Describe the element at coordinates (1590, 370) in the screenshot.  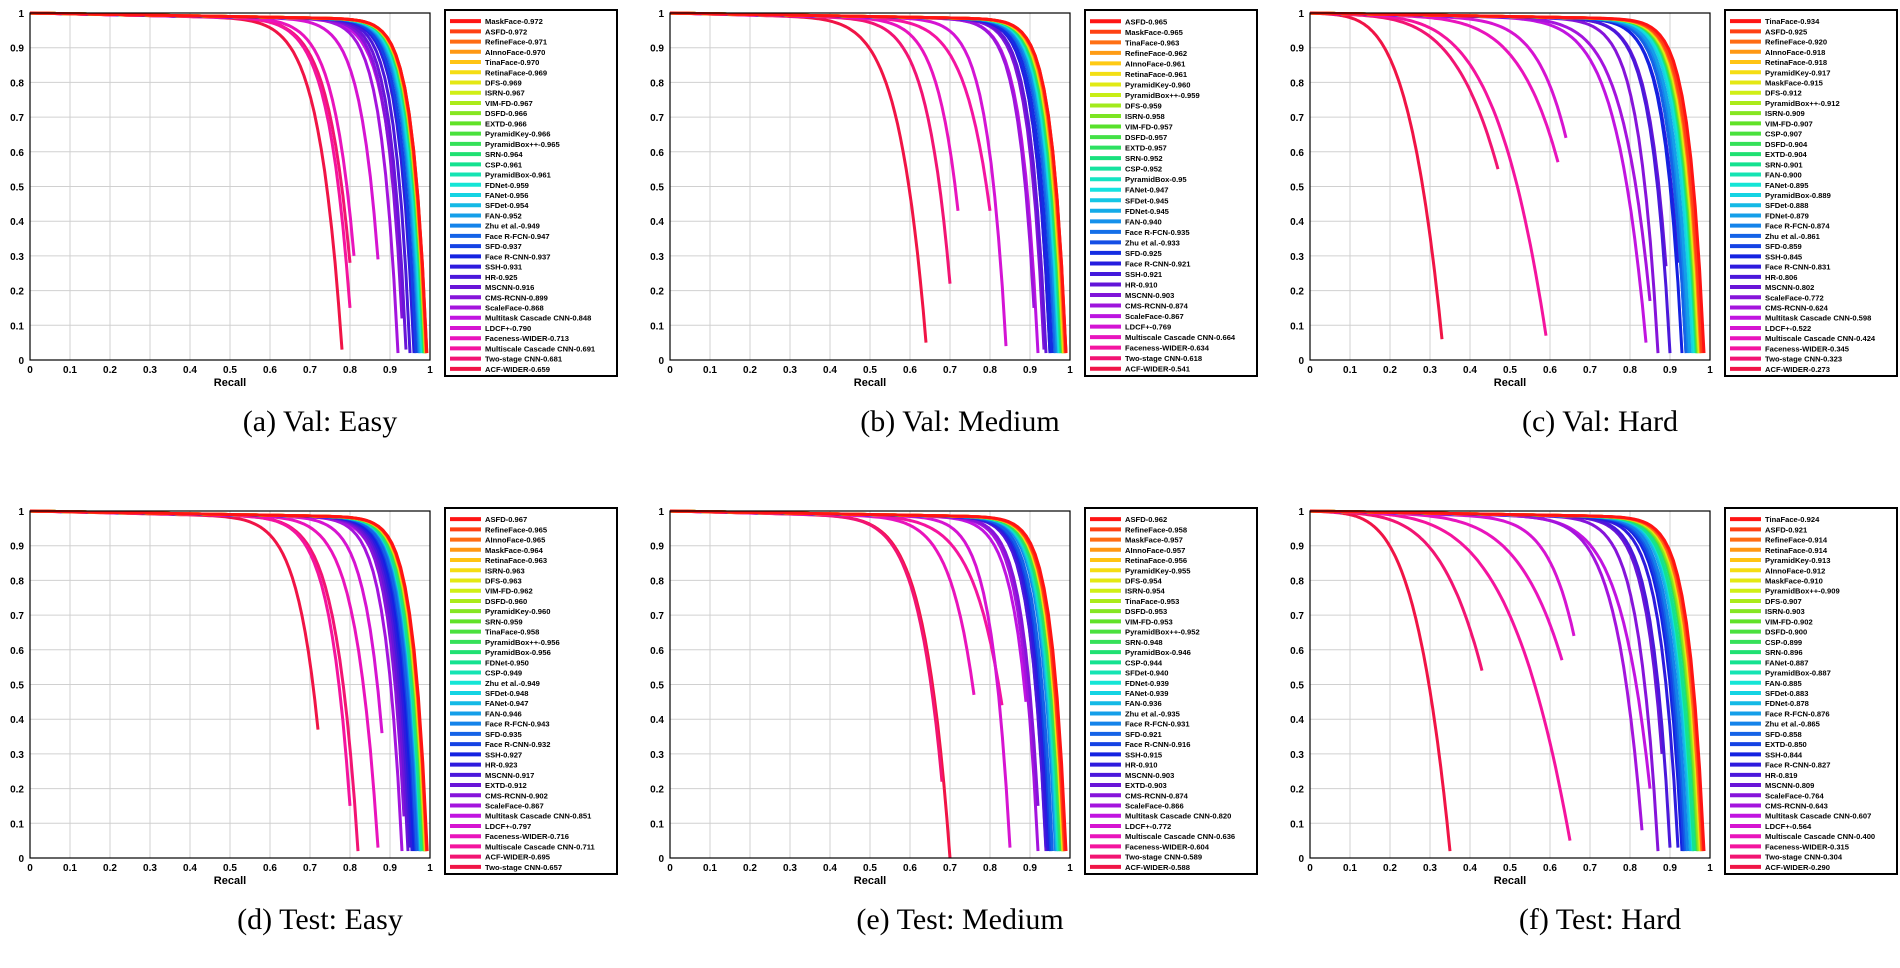
I see `x-tick-label: 0.7` at that location.